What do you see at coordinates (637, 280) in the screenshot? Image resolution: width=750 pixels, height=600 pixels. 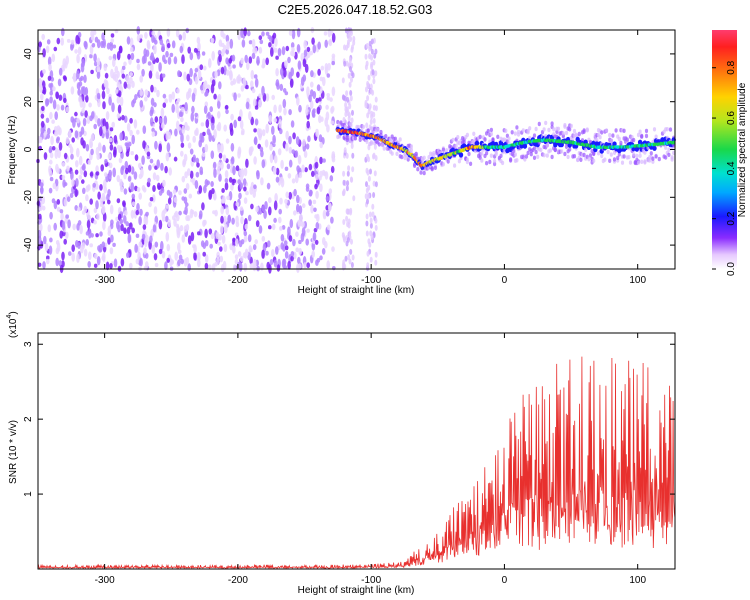 I see `spectrogram-x-tick-label: 100` at bounding box center [637, 280].